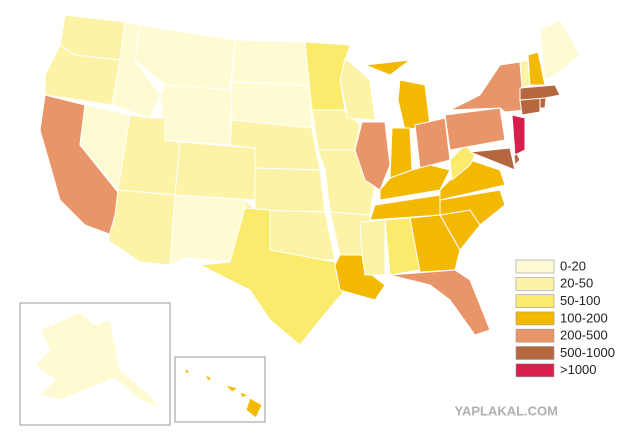 The width and height of the screenshot is (640, 445). What do you see at coordinates (584, 317) in the screenshot?
I see `legend-label: 100-200` at bounding box center [584, 317].